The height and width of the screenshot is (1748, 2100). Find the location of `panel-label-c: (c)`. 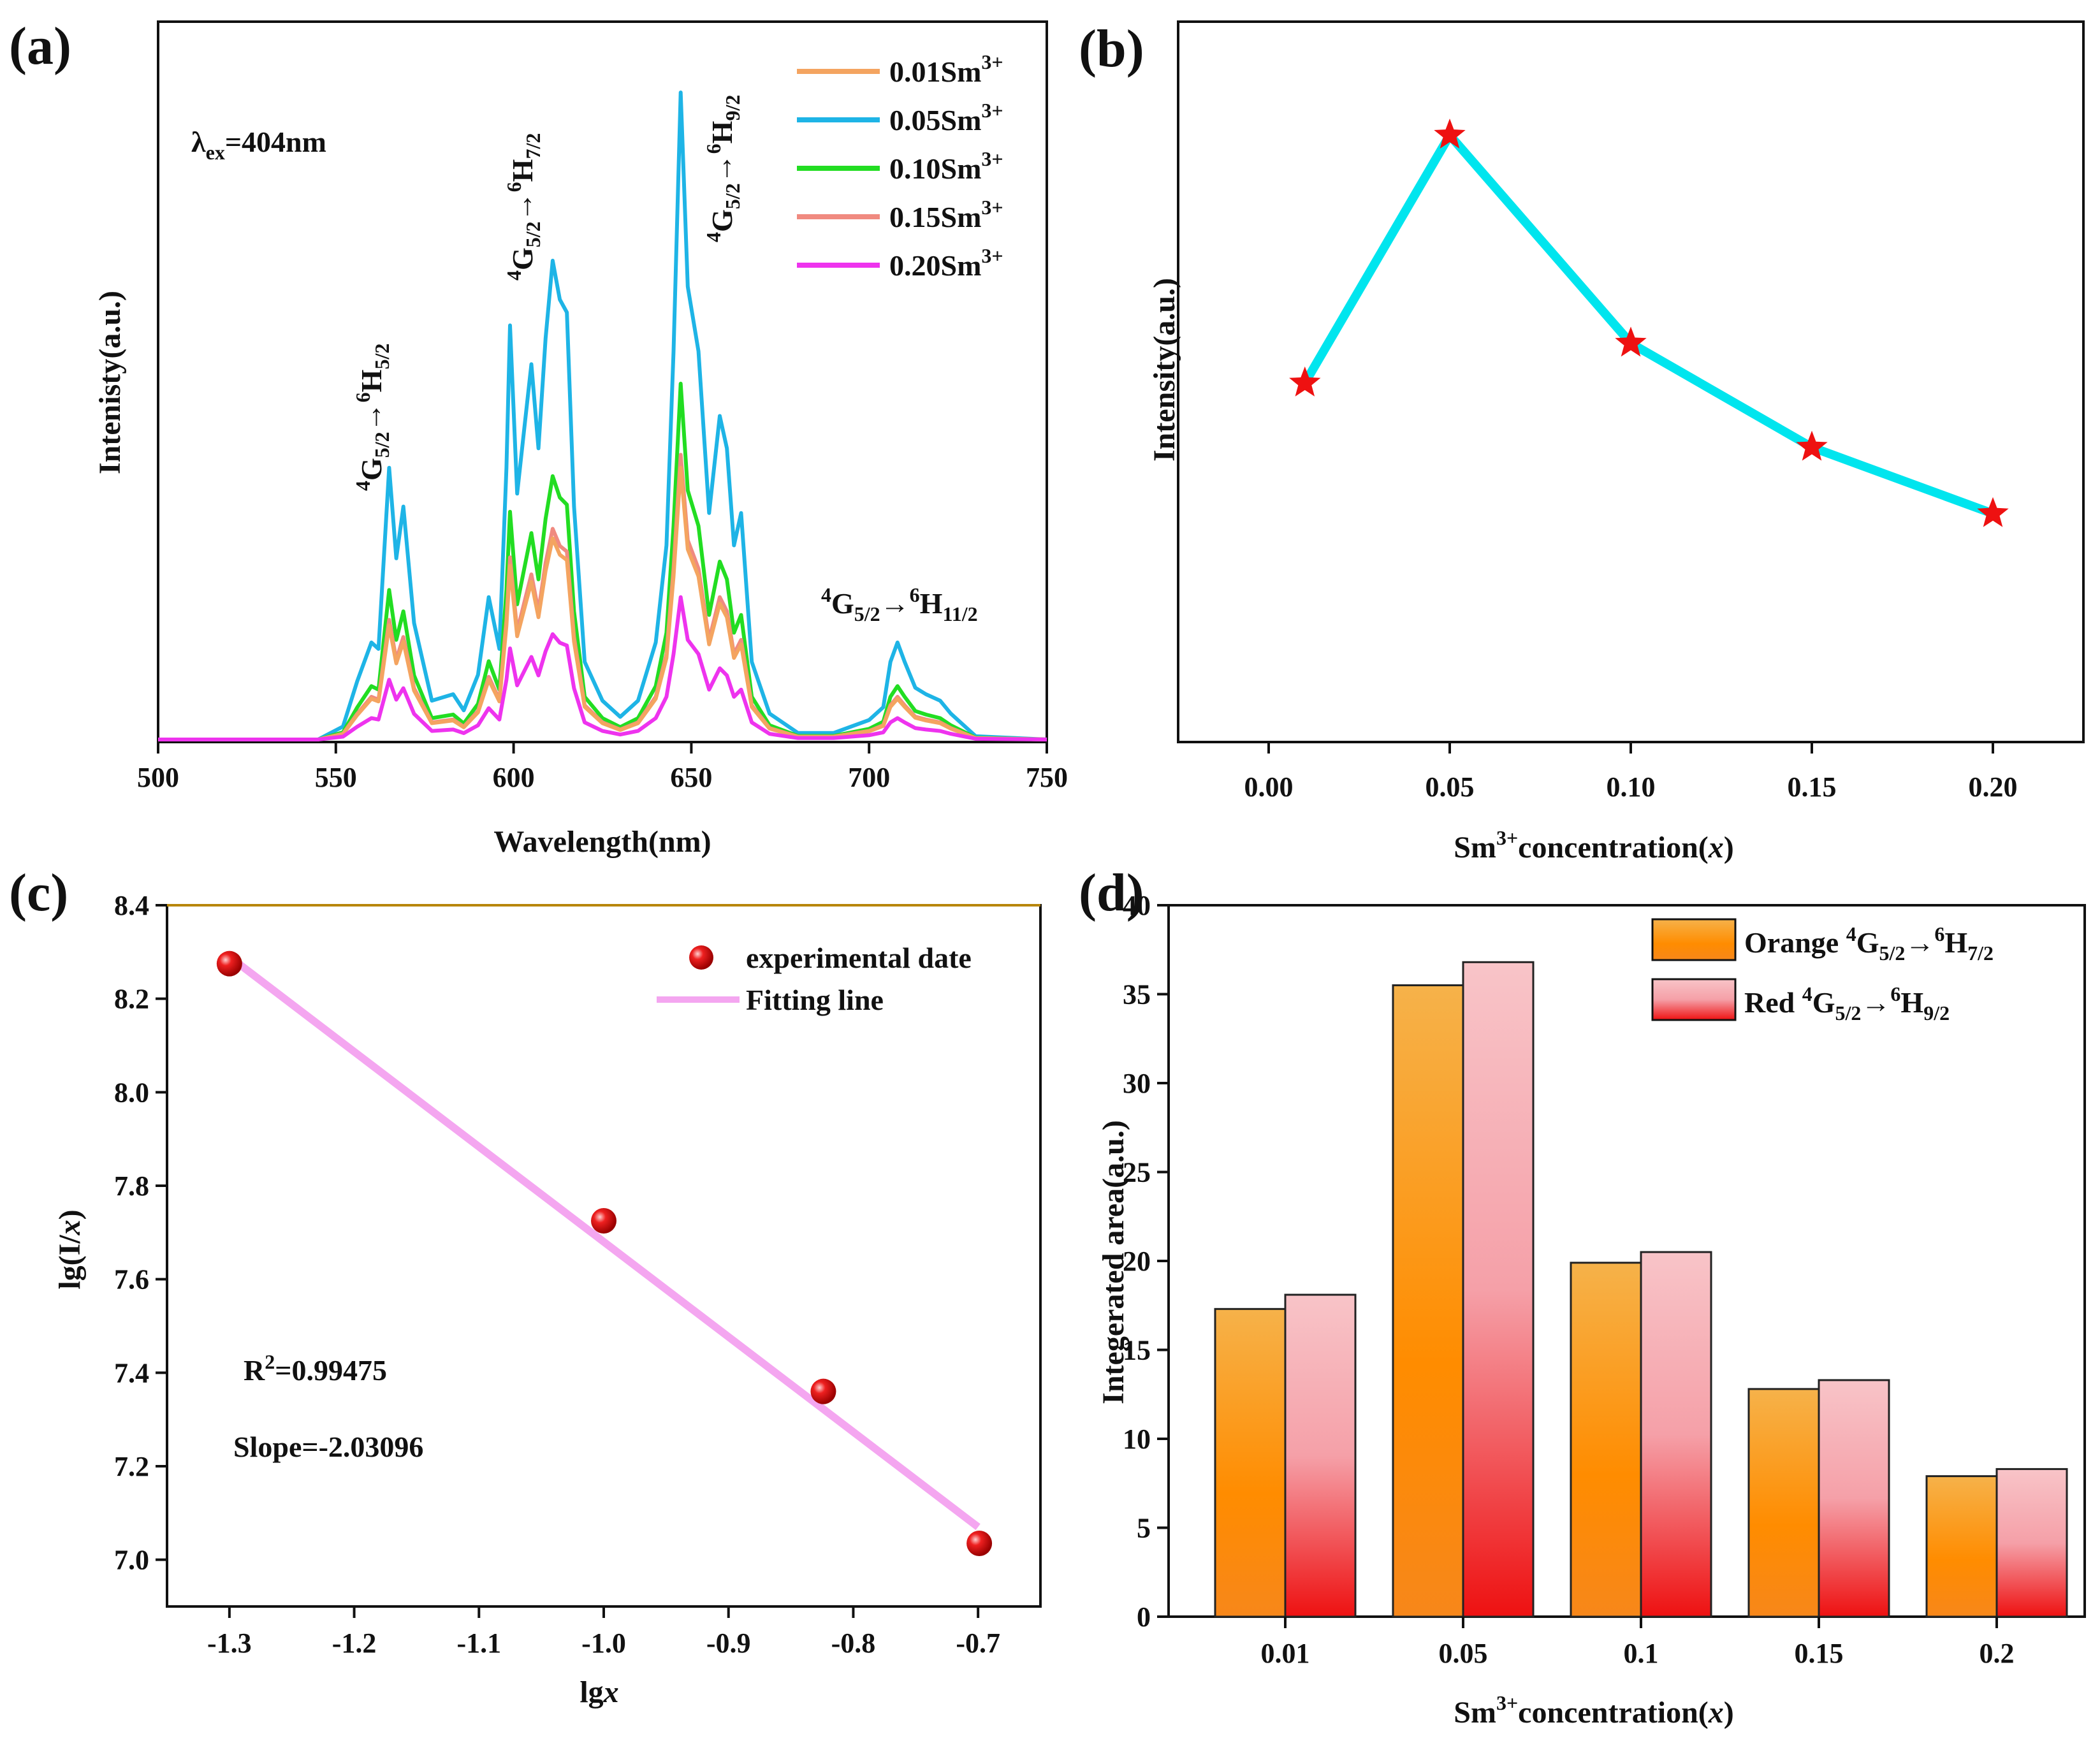

panel-label-c: (c) is located at coordinates (39, 892).